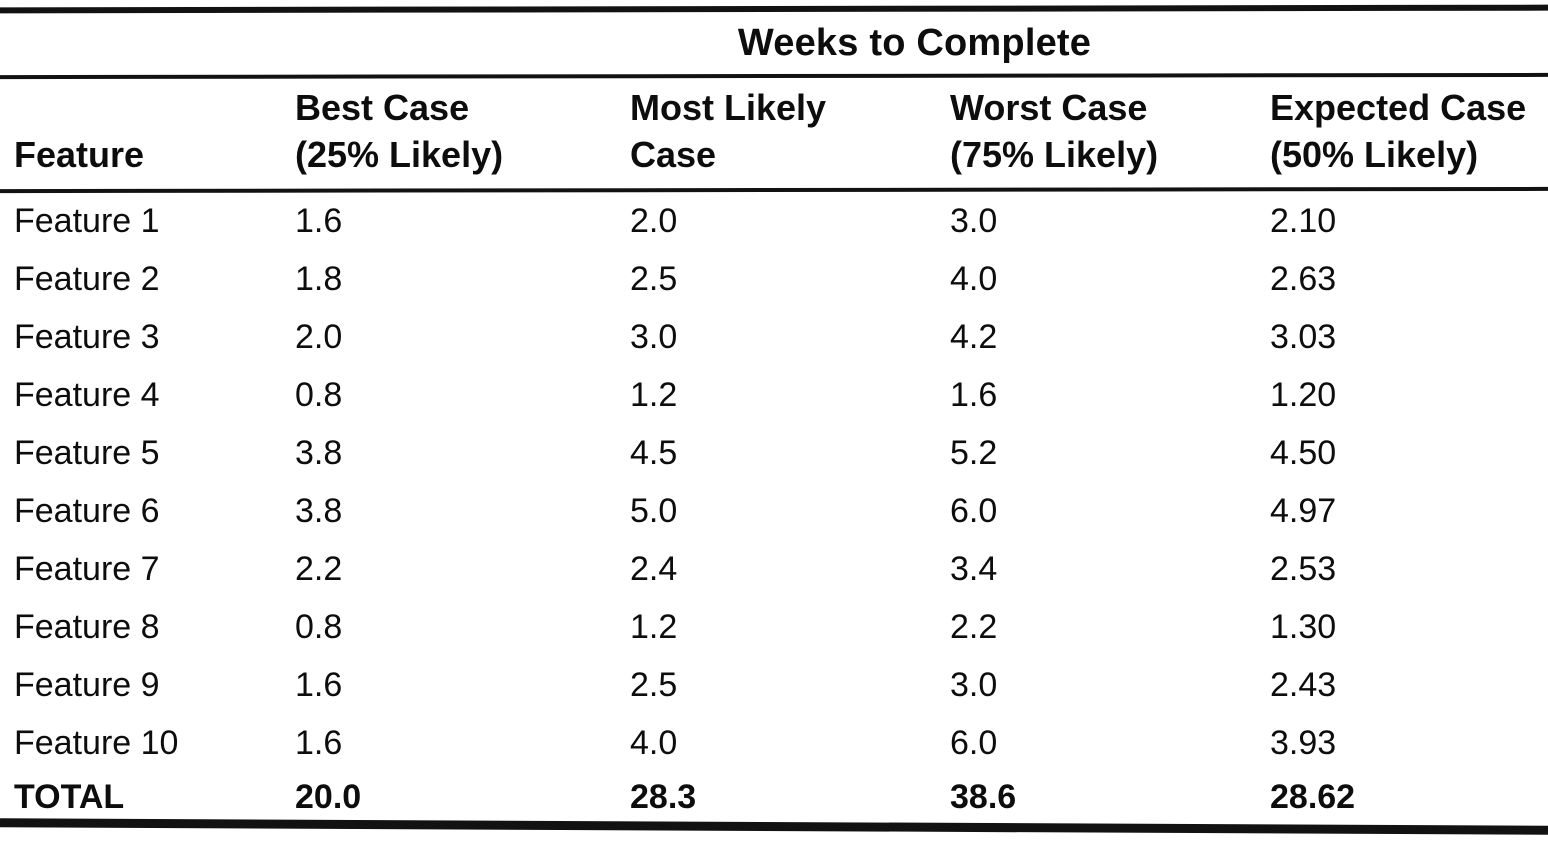 The height and width of the screenshot is (844, 1548). What do you see at coordinates (1303, 510) in the screenshot?
I see `expected-case-value: 4.97` at bounding box center [1303, 510].